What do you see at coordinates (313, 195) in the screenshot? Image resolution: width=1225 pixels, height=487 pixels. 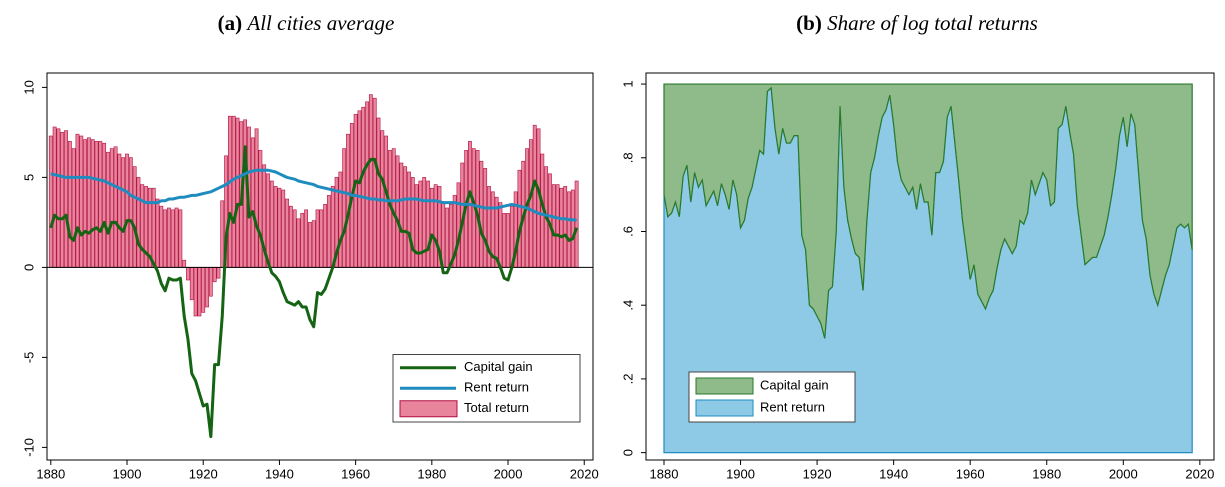 I see `line` at bounding box center [313, 195].